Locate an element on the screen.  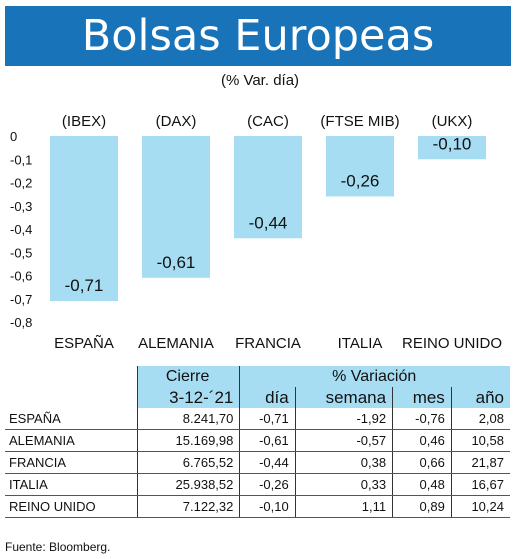
x-tick-label: FRANCIA is located at coordinates (268, 343).